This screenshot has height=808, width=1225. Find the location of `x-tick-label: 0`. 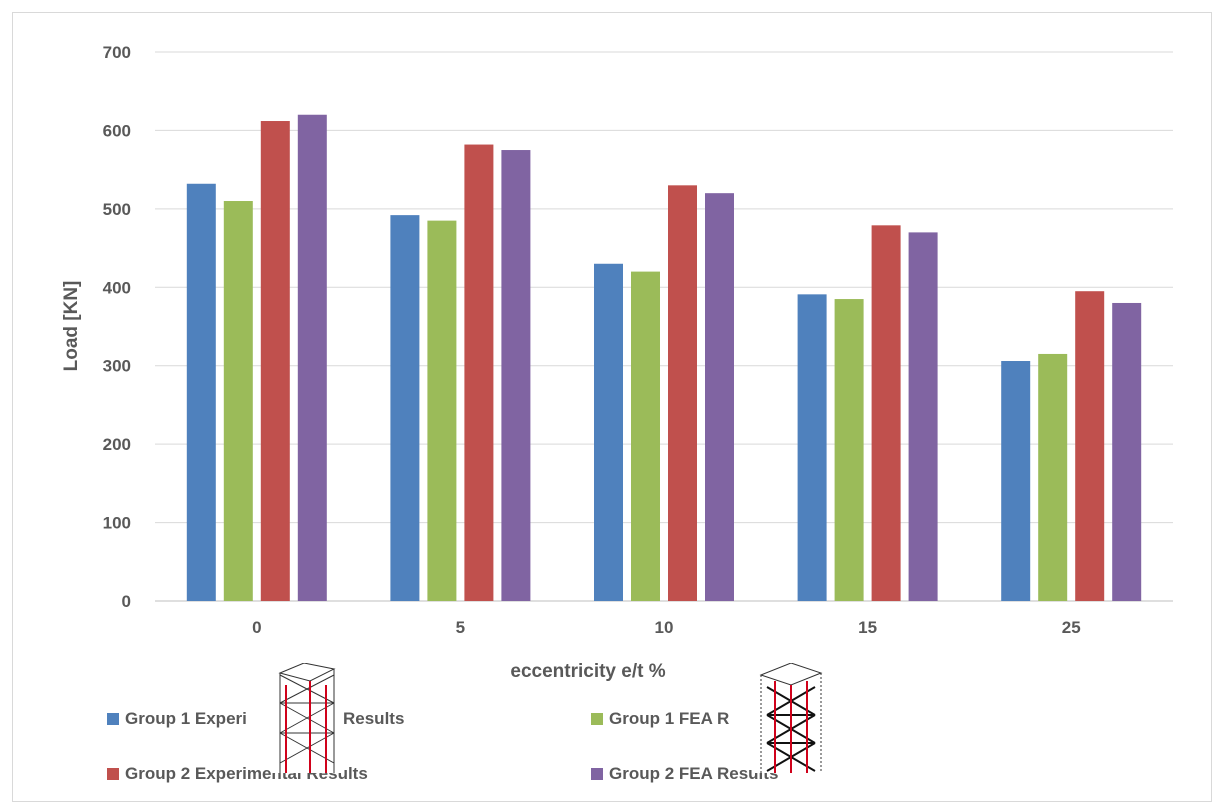

x-tick-label: 0 is located at coordinates (256, 627).